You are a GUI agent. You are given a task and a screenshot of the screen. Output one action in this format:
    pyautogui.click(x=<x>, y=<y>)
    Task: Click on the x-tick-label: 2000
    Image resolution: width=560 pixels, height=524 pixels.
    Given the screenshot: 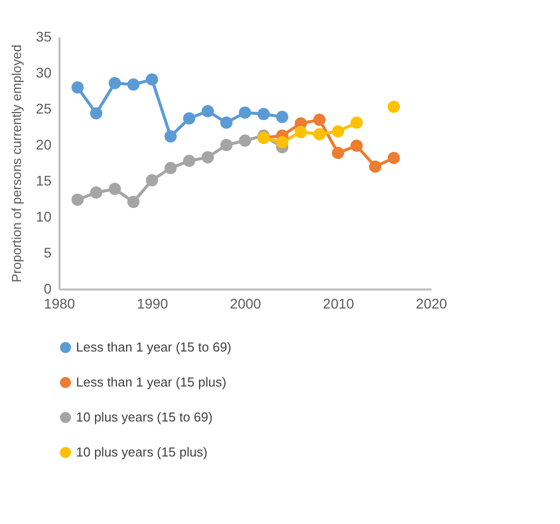 What is the action you would take?
    pyautogui.click(x=246, y=304)
    